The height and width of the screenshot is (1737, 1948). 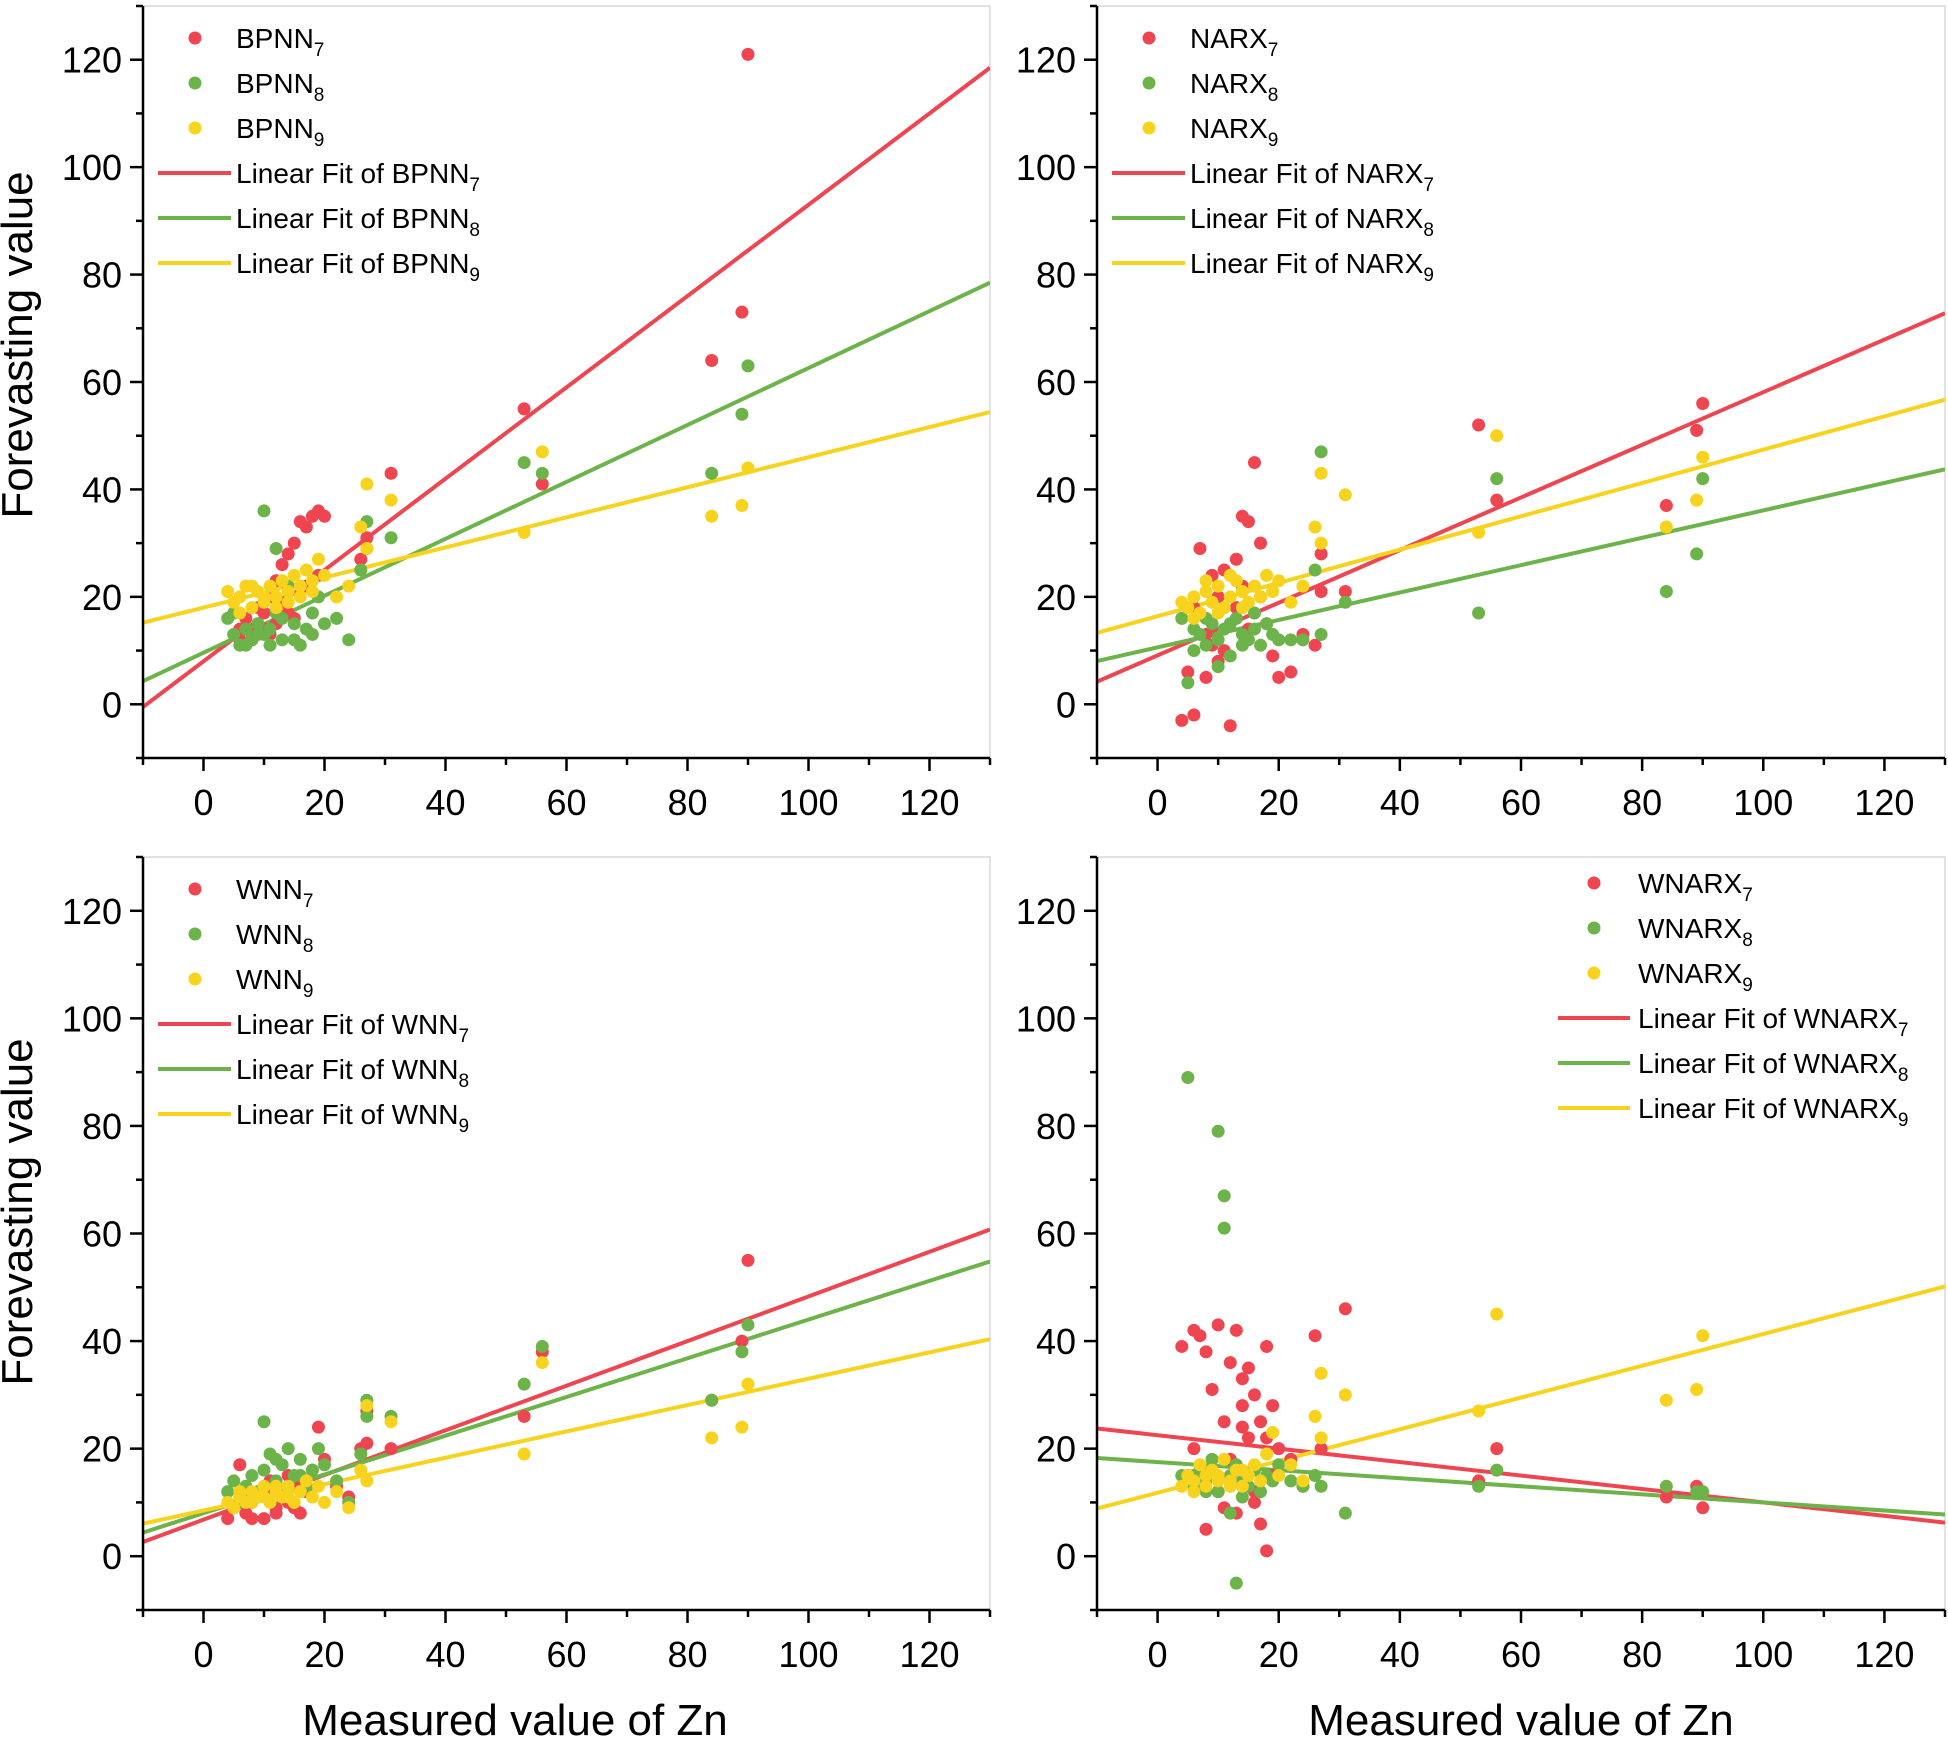 What do you see at coordinates (280, 42) in the screenshot?
I see `legend-label: BPNN7` at bounding box center [280, 42].